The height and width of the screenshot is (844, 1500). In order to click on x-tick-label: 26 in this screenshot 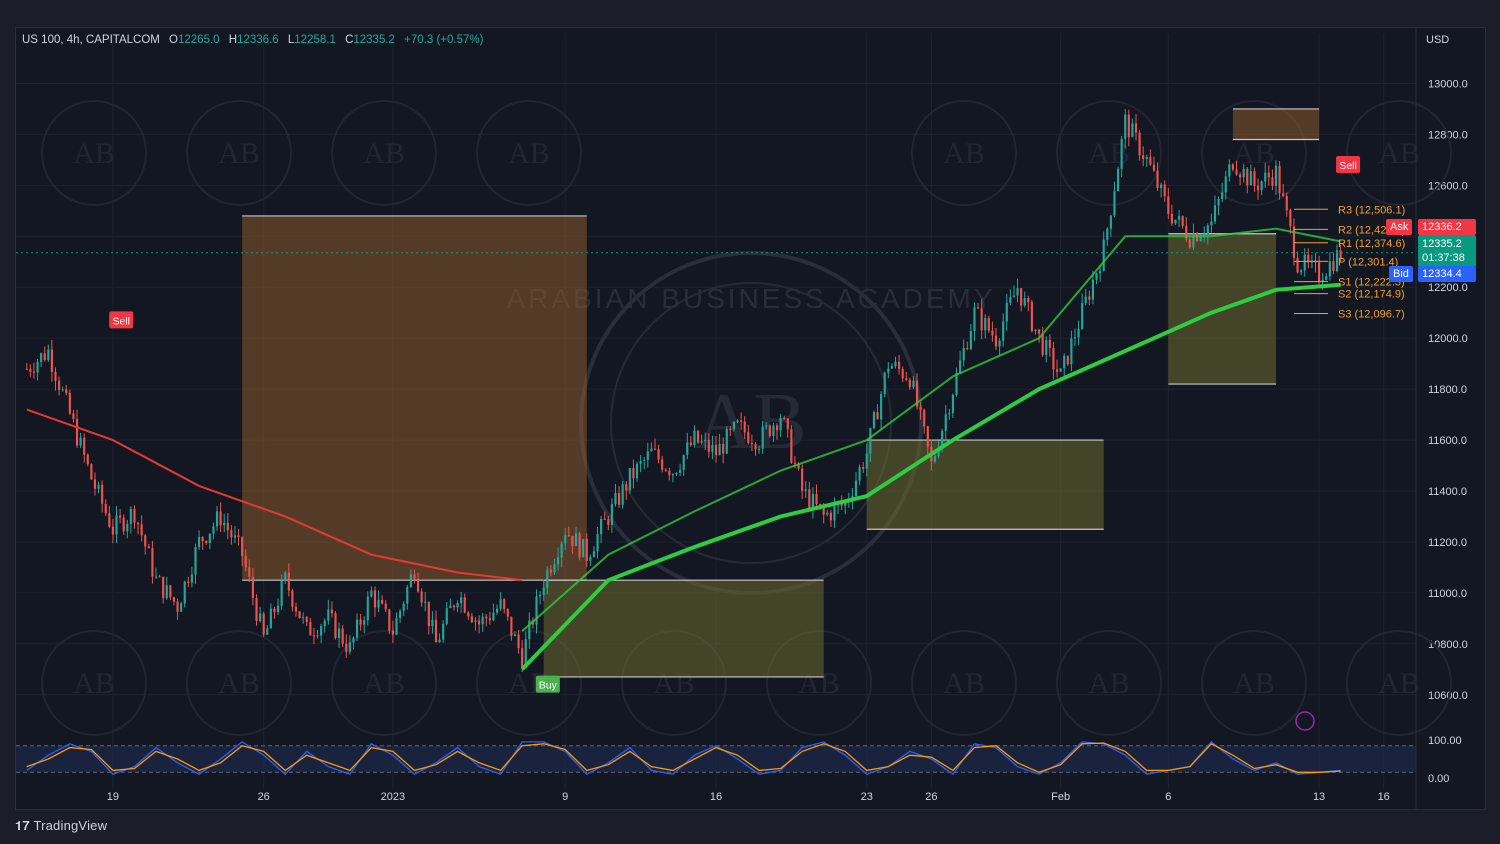, I will do `click(931, 797)`.